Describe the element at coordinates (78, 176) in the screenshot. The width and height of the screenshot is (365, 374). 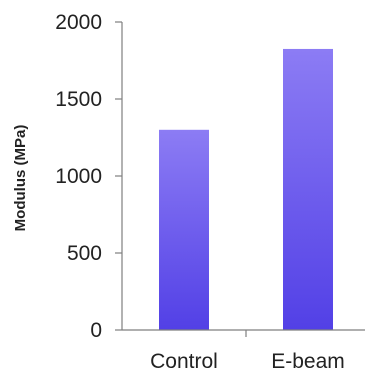
I see `y-tick-label: 1000` at that location.